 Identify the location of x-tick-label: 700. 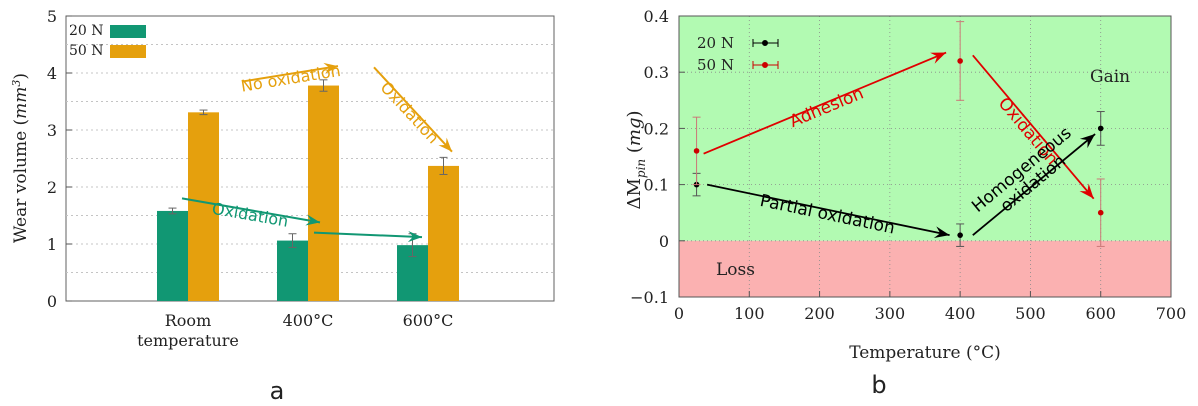
(1171, 313).